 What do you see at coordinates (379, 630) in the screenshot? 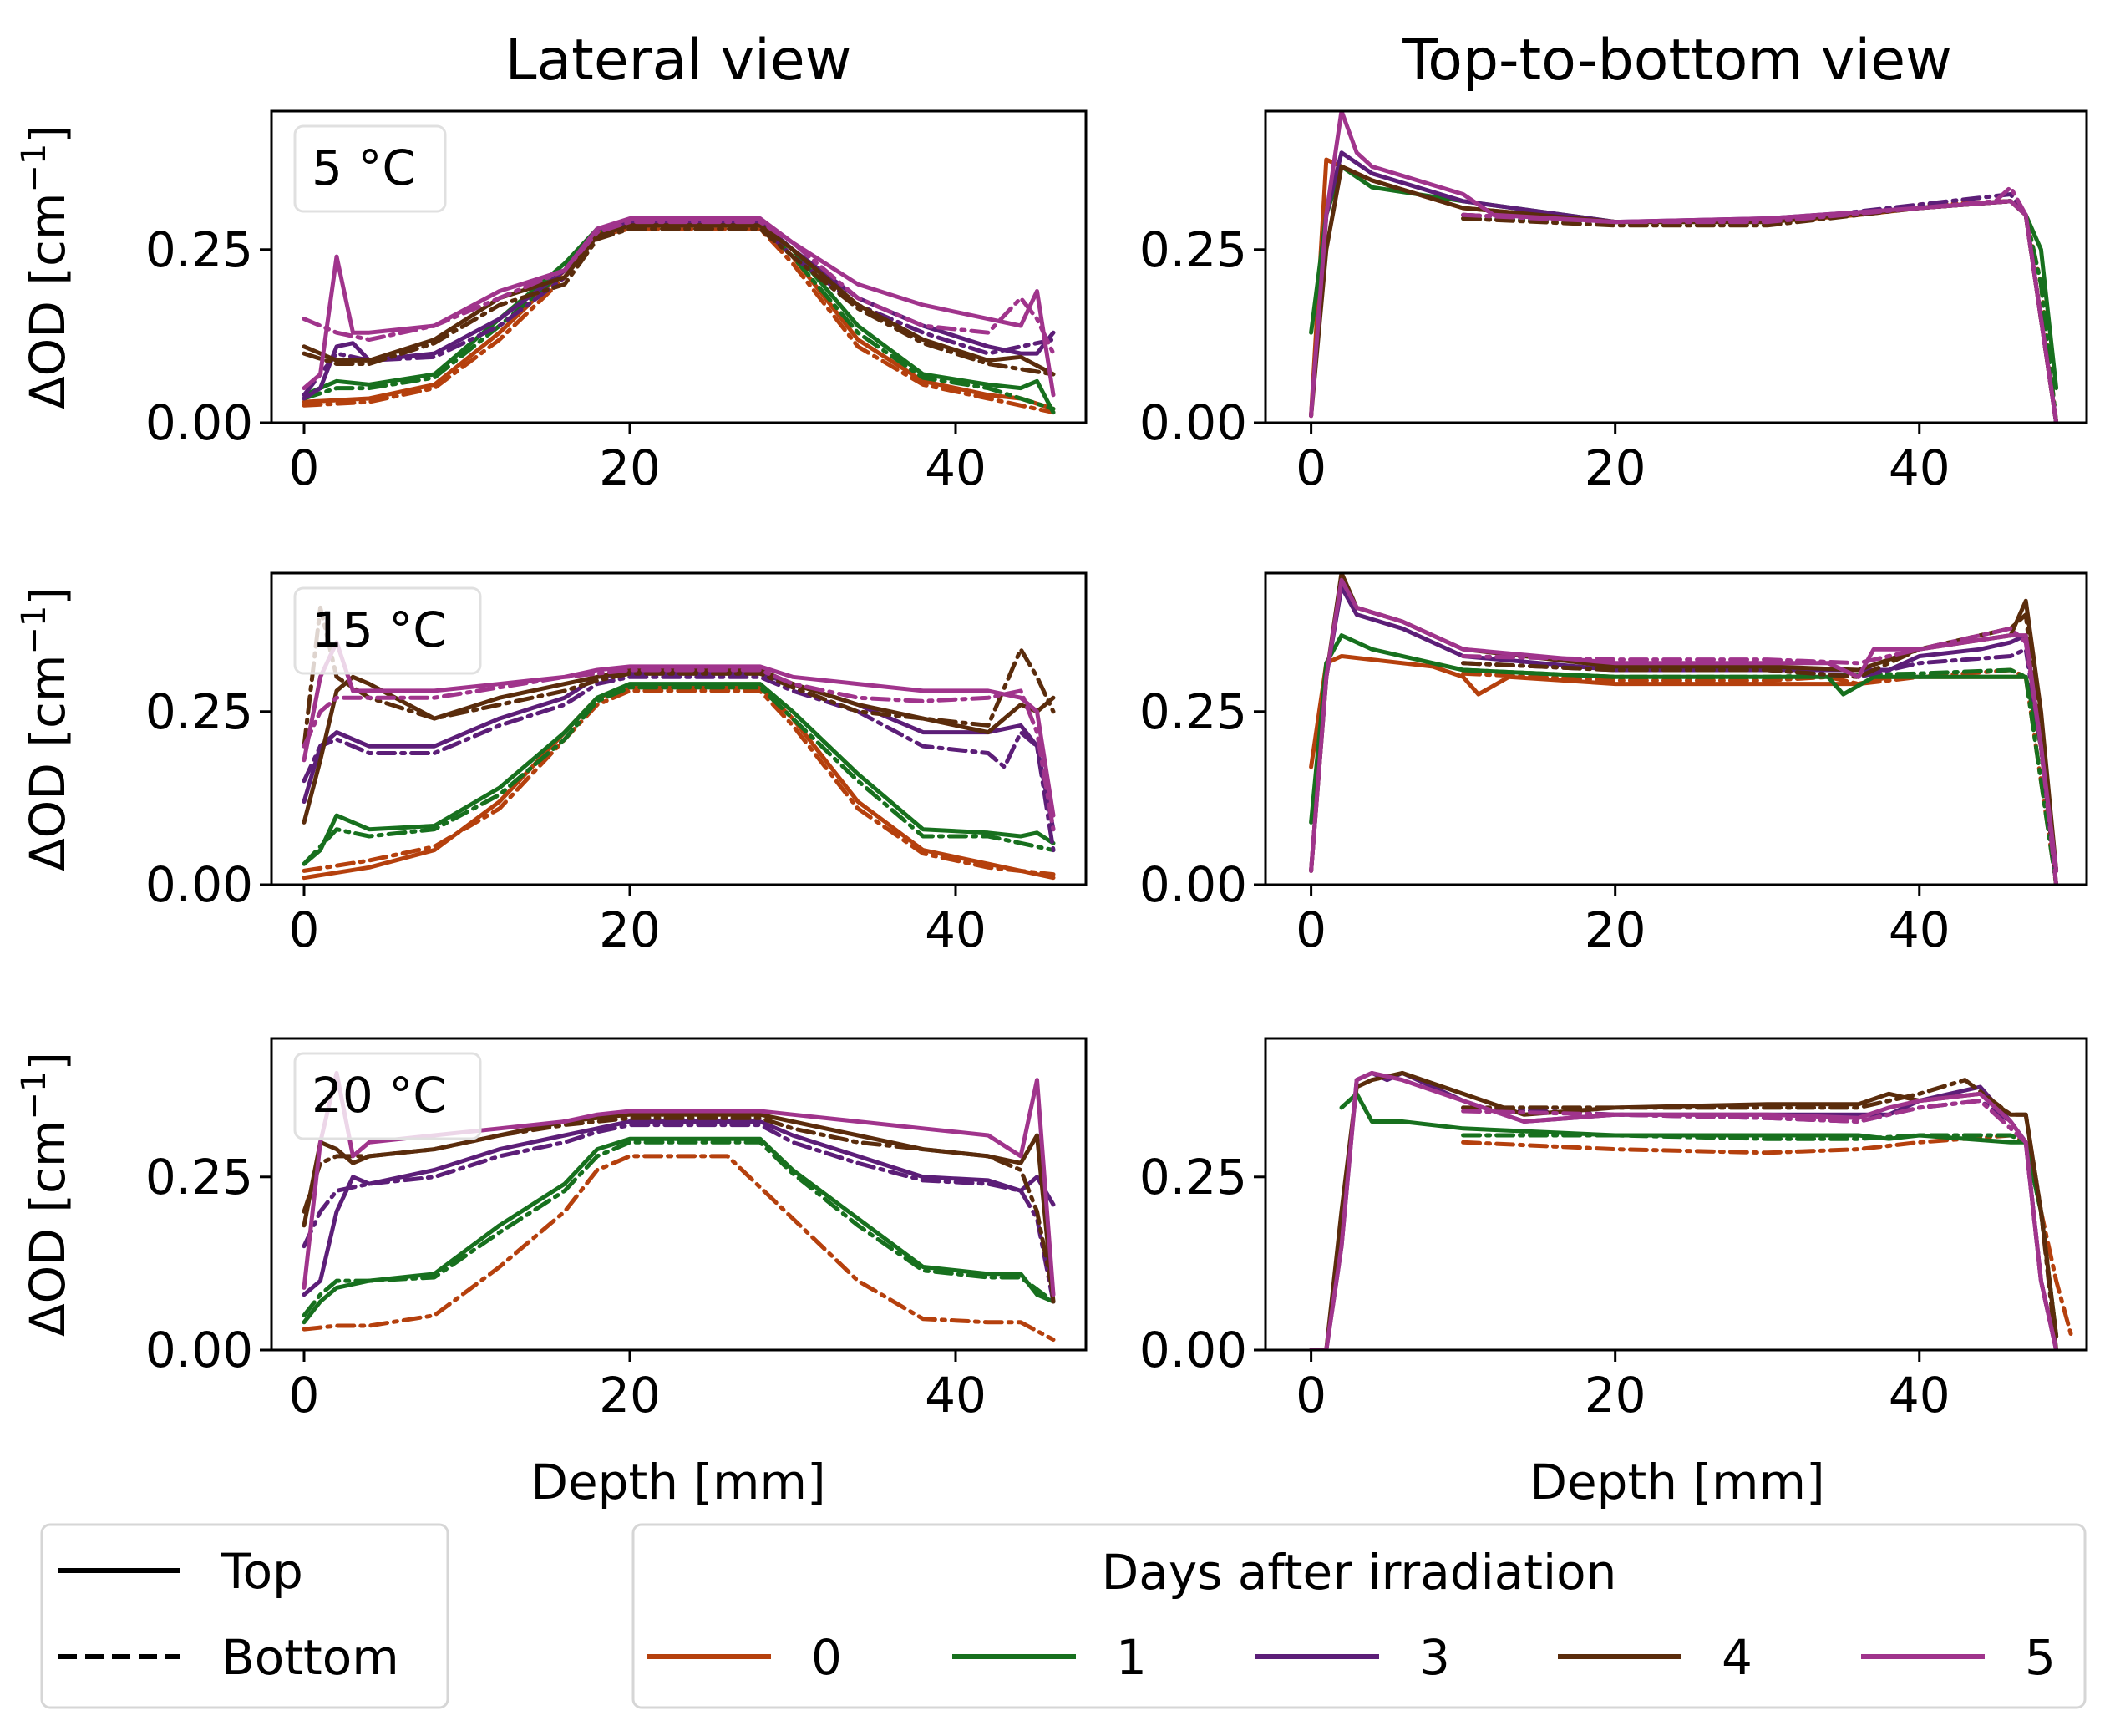
I see `temperature-label-lateral-15C: 15 °C` at bounding box center [379, 630].